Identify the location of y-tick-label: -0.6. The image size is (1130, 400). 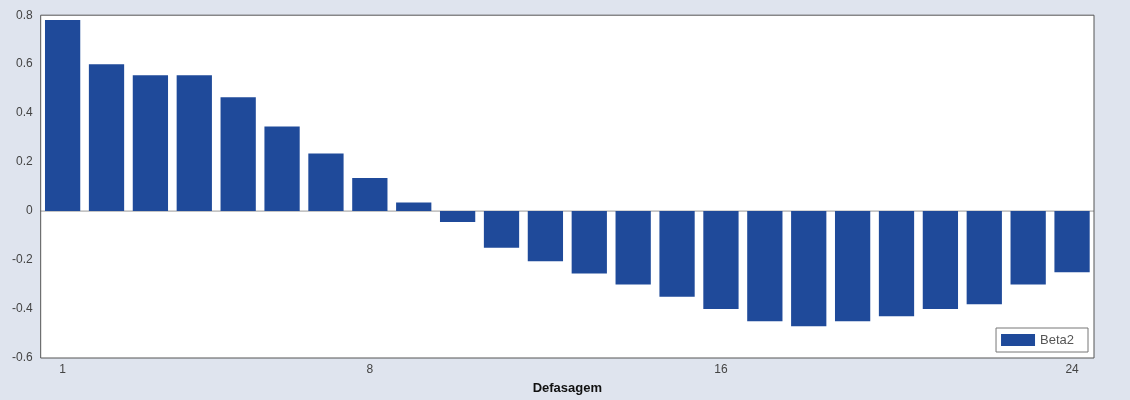
(22, 357).